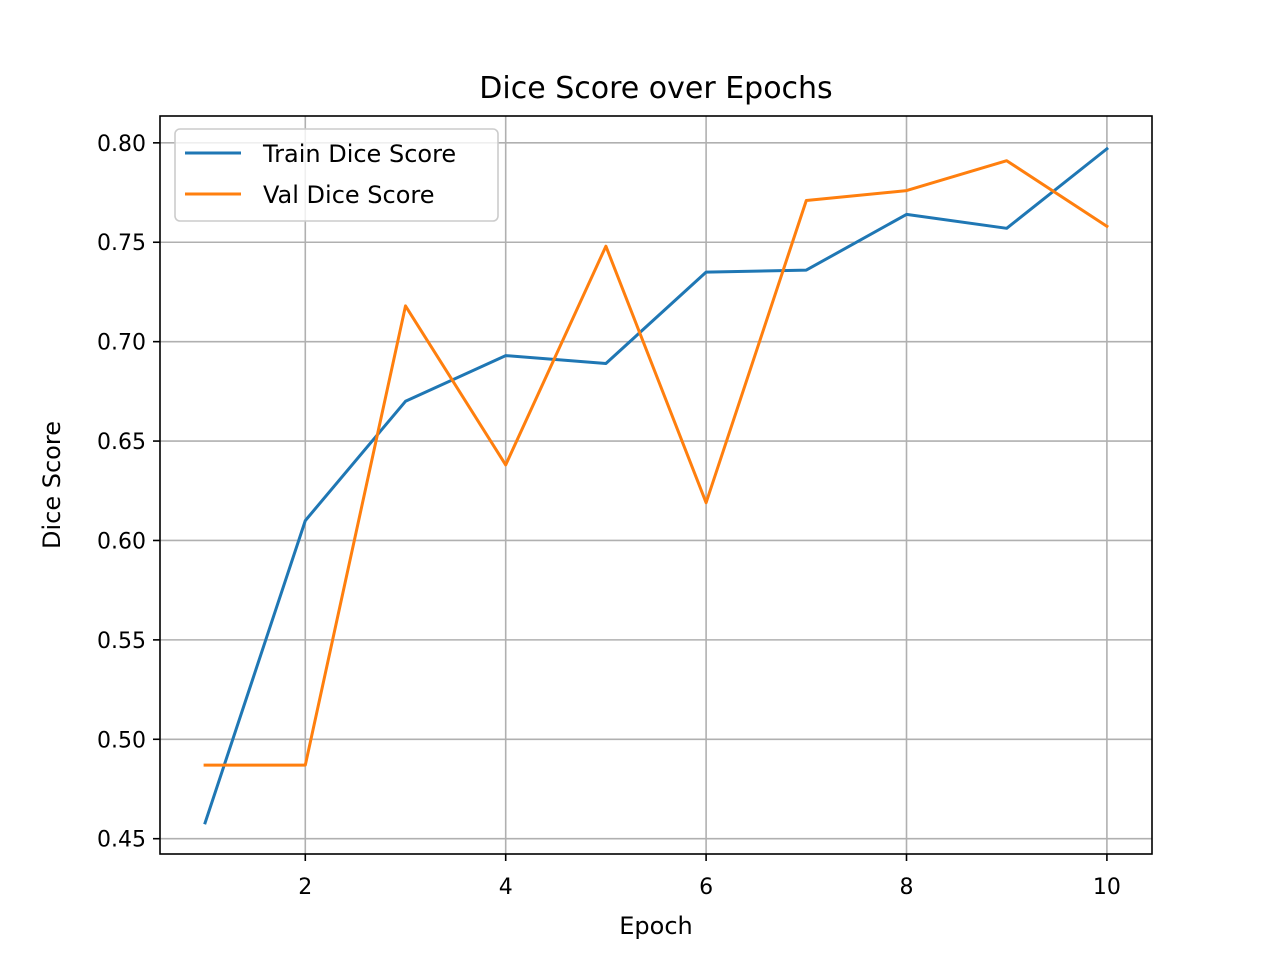  Describe the element at coordinates (656, 926) in the screenshot. I see `x-axis-label: Epoch` at that location.